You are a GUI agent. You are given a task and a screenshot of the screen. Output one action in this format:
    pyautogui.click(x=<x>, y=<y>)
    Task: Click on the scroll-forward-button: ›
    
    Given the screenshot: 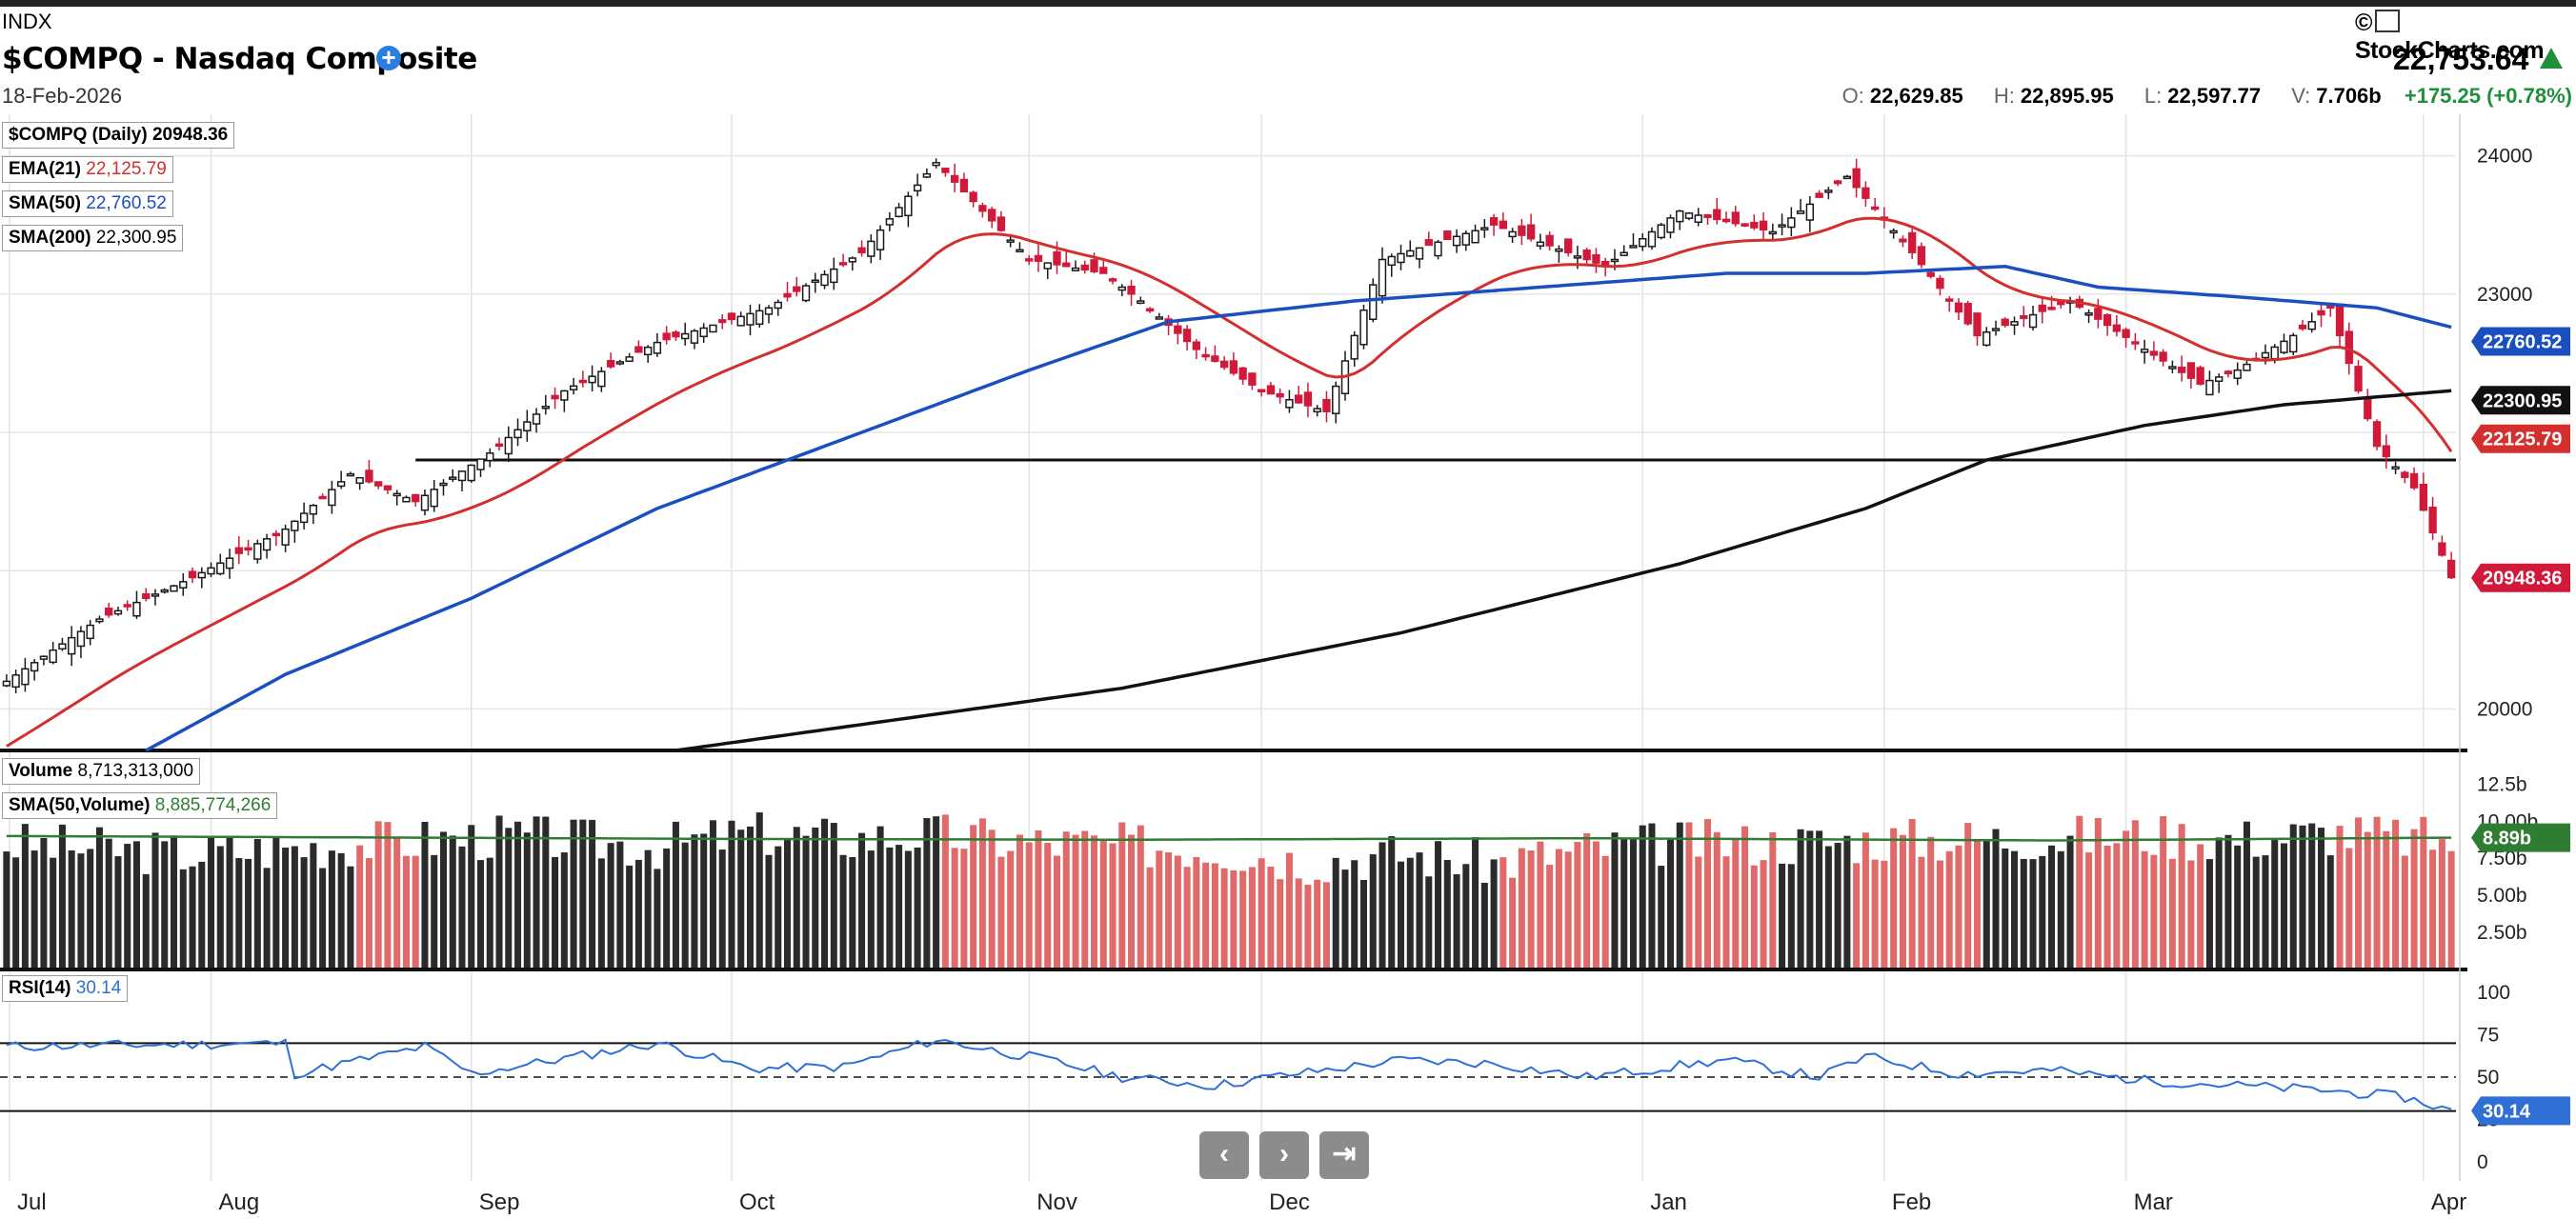 What is the action you would take?
    pyautogui.click(x=1284, y=1155)
    